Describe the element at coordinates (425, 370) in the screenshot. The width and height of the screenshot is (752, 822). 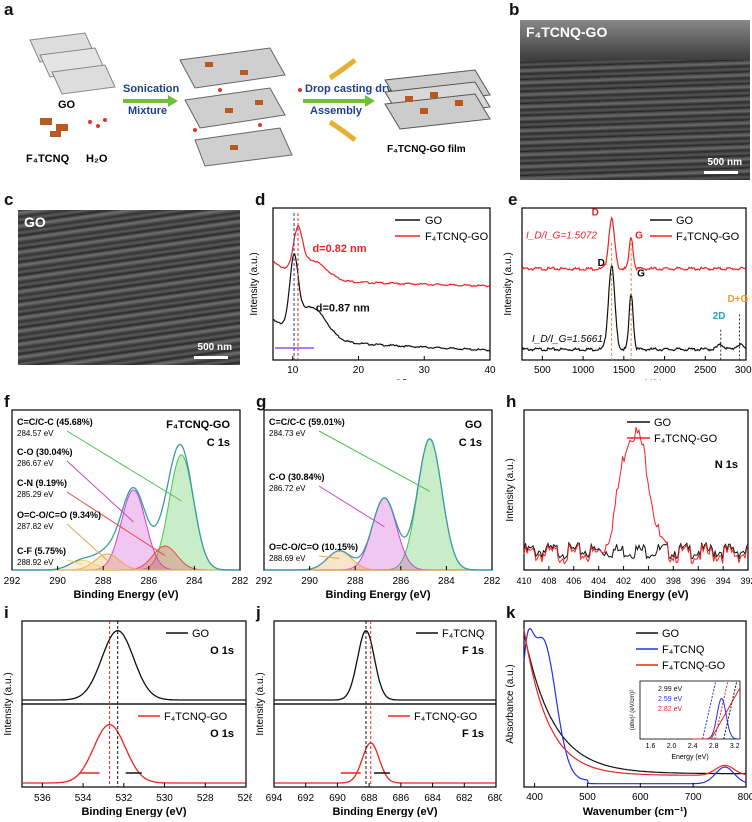
I see `chart-d-xtick-label: 30` at that location.